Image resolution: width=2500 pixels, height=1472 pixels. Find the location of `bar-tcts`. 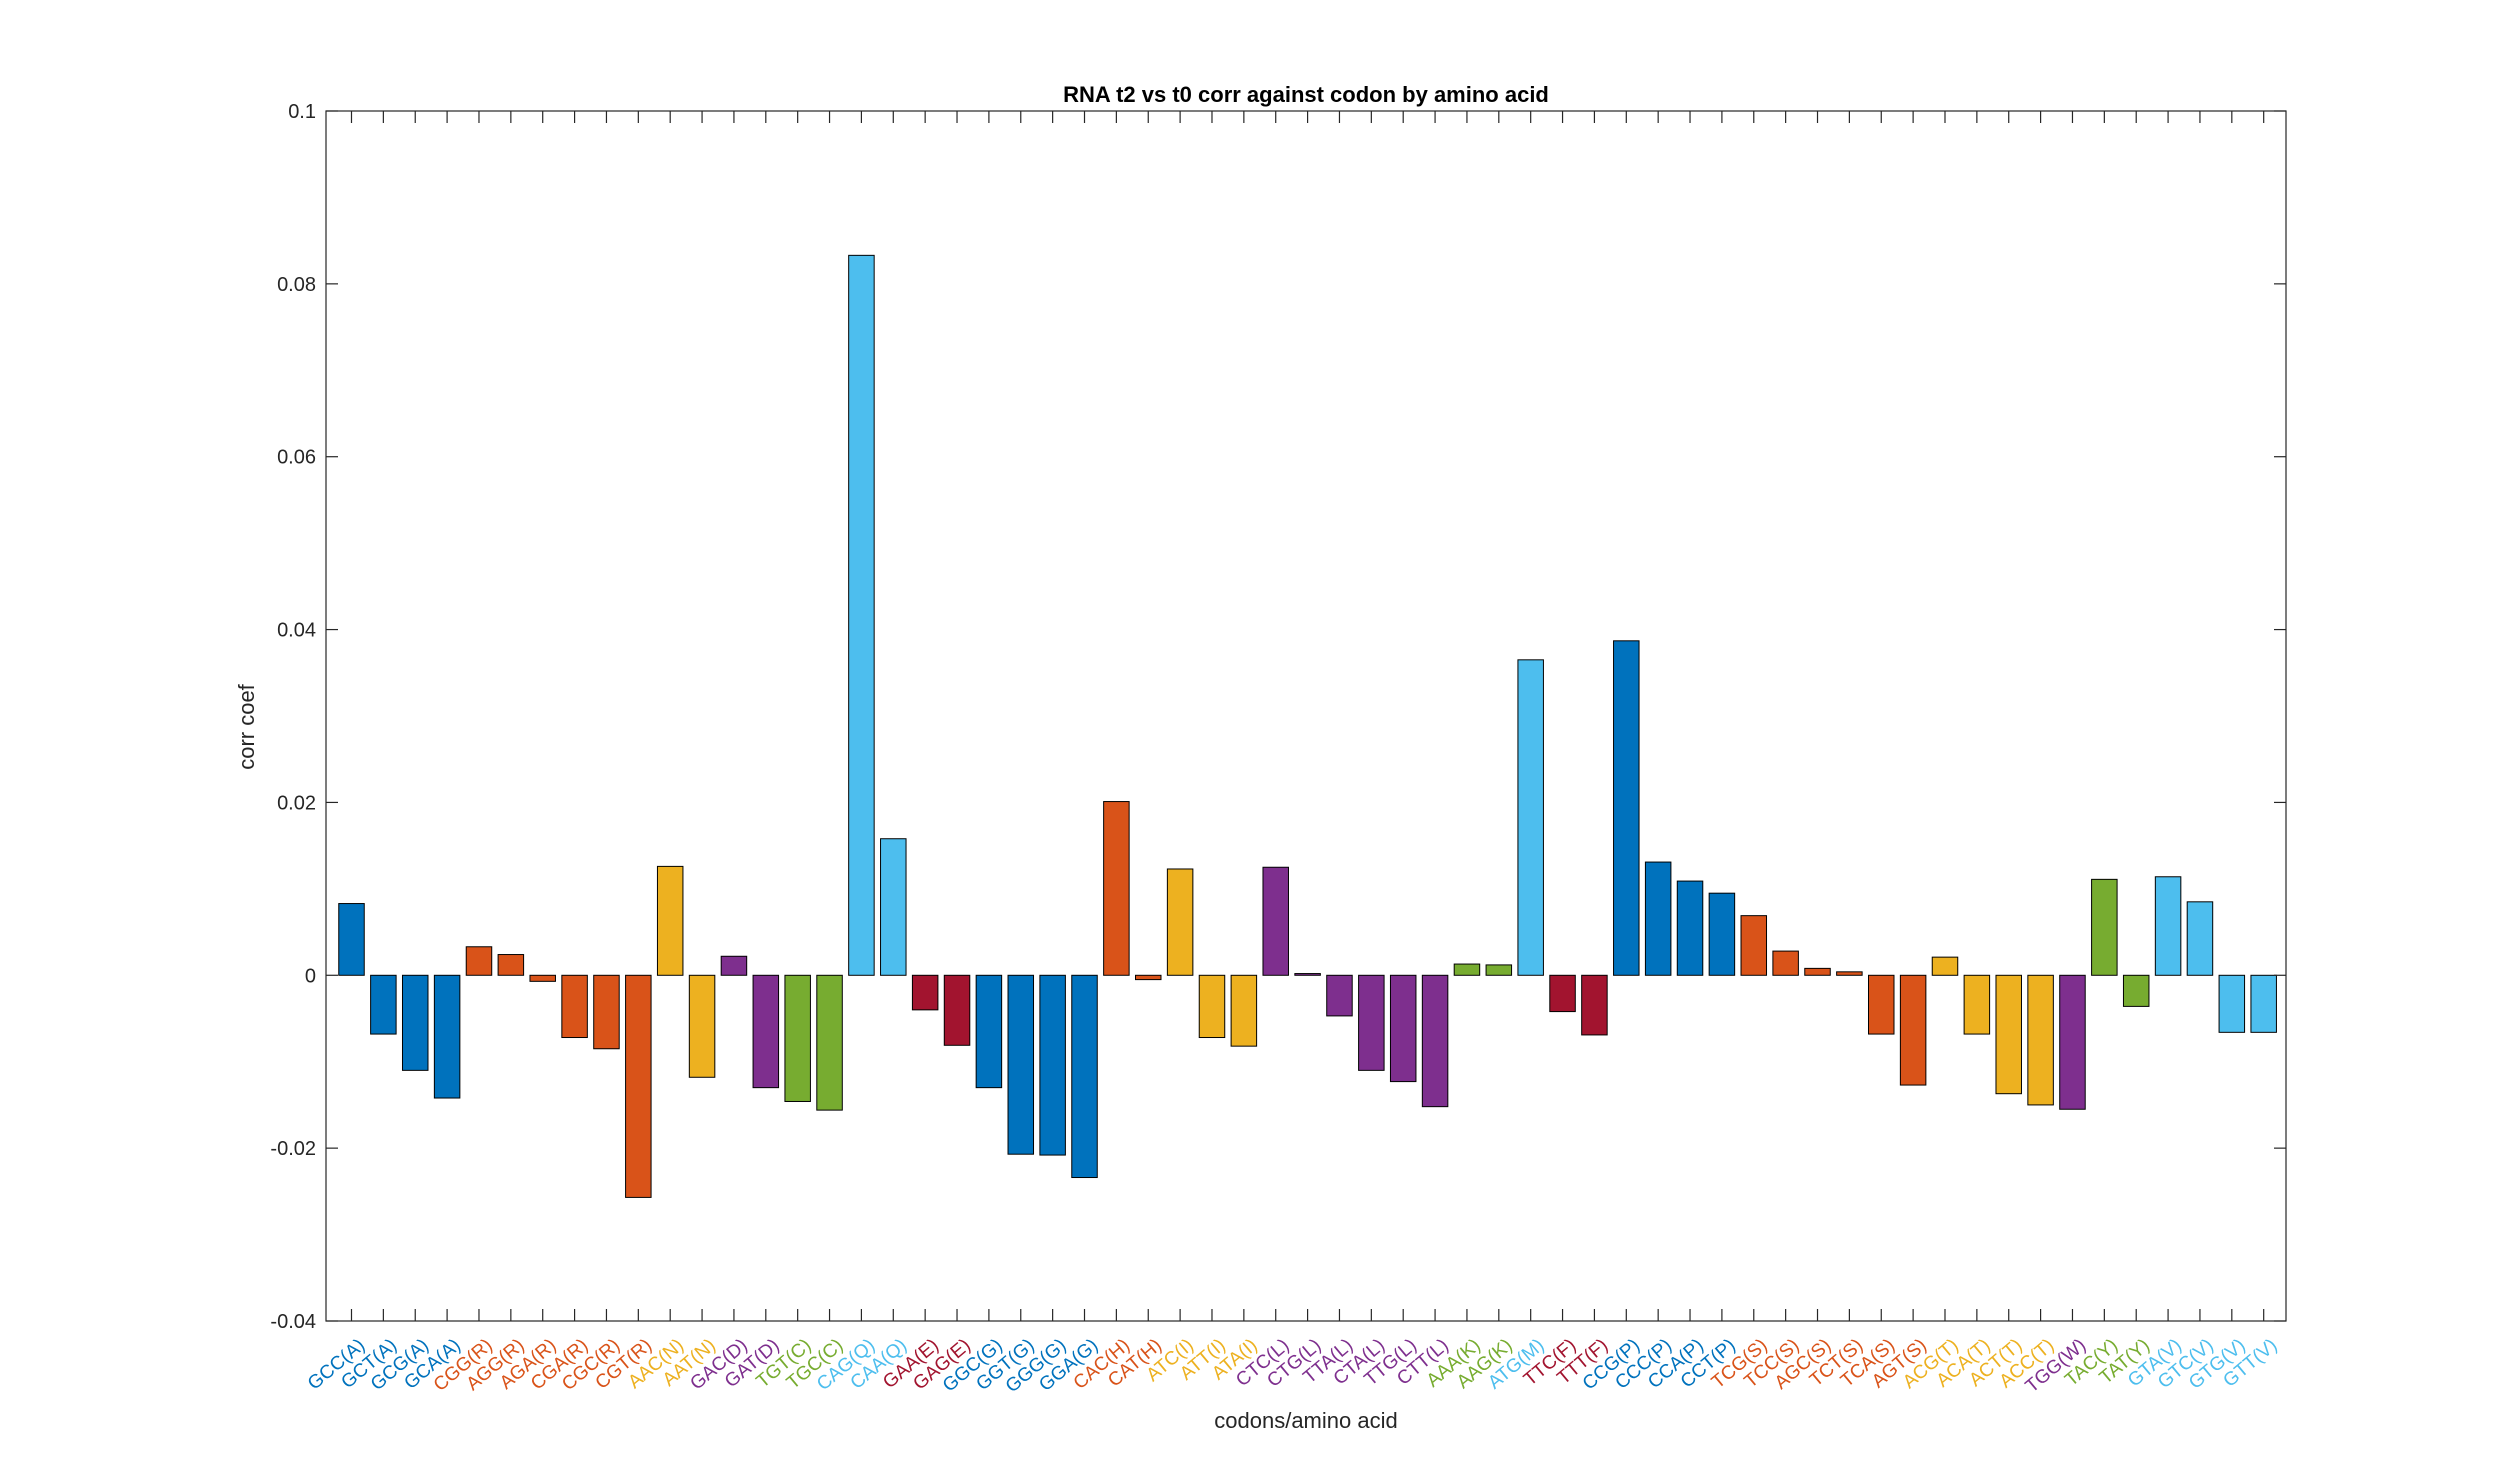

bar-tcts is located at coordinates (1849, 973).